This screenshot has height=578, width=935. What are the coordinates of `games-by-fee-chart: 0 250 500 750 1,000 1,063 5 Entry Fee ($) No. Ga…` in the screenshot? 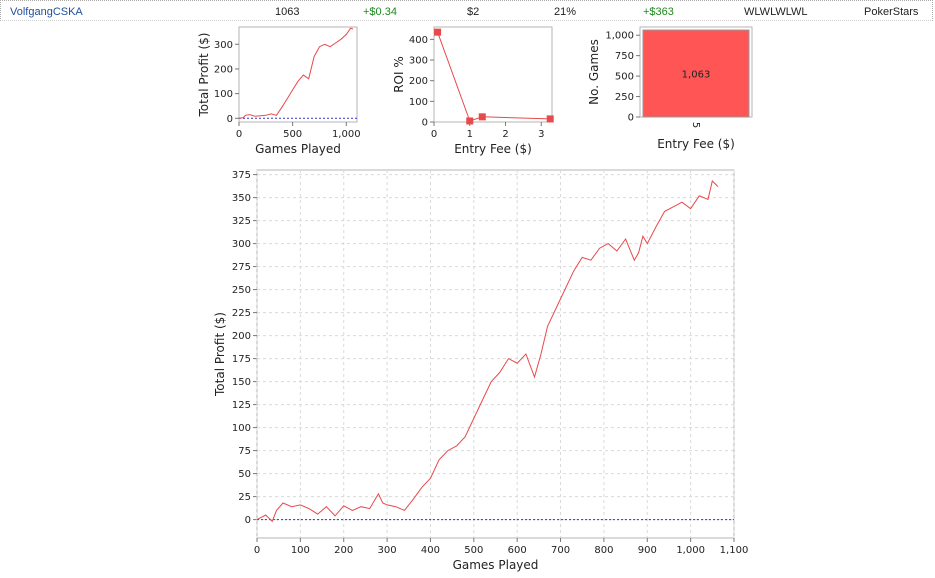 It's located at (670, 88).